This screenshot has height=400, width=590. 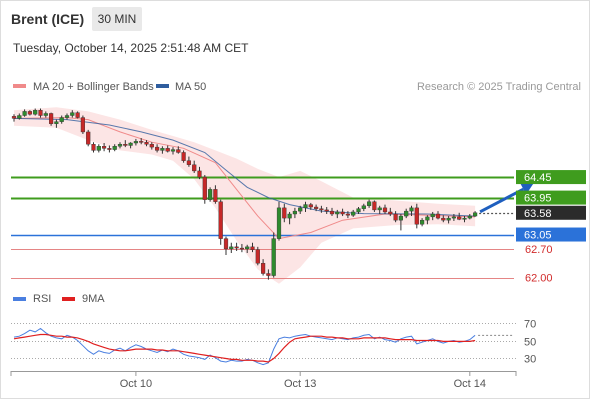 I want to click on level-value: 62.70, so click(x=539, y=250).